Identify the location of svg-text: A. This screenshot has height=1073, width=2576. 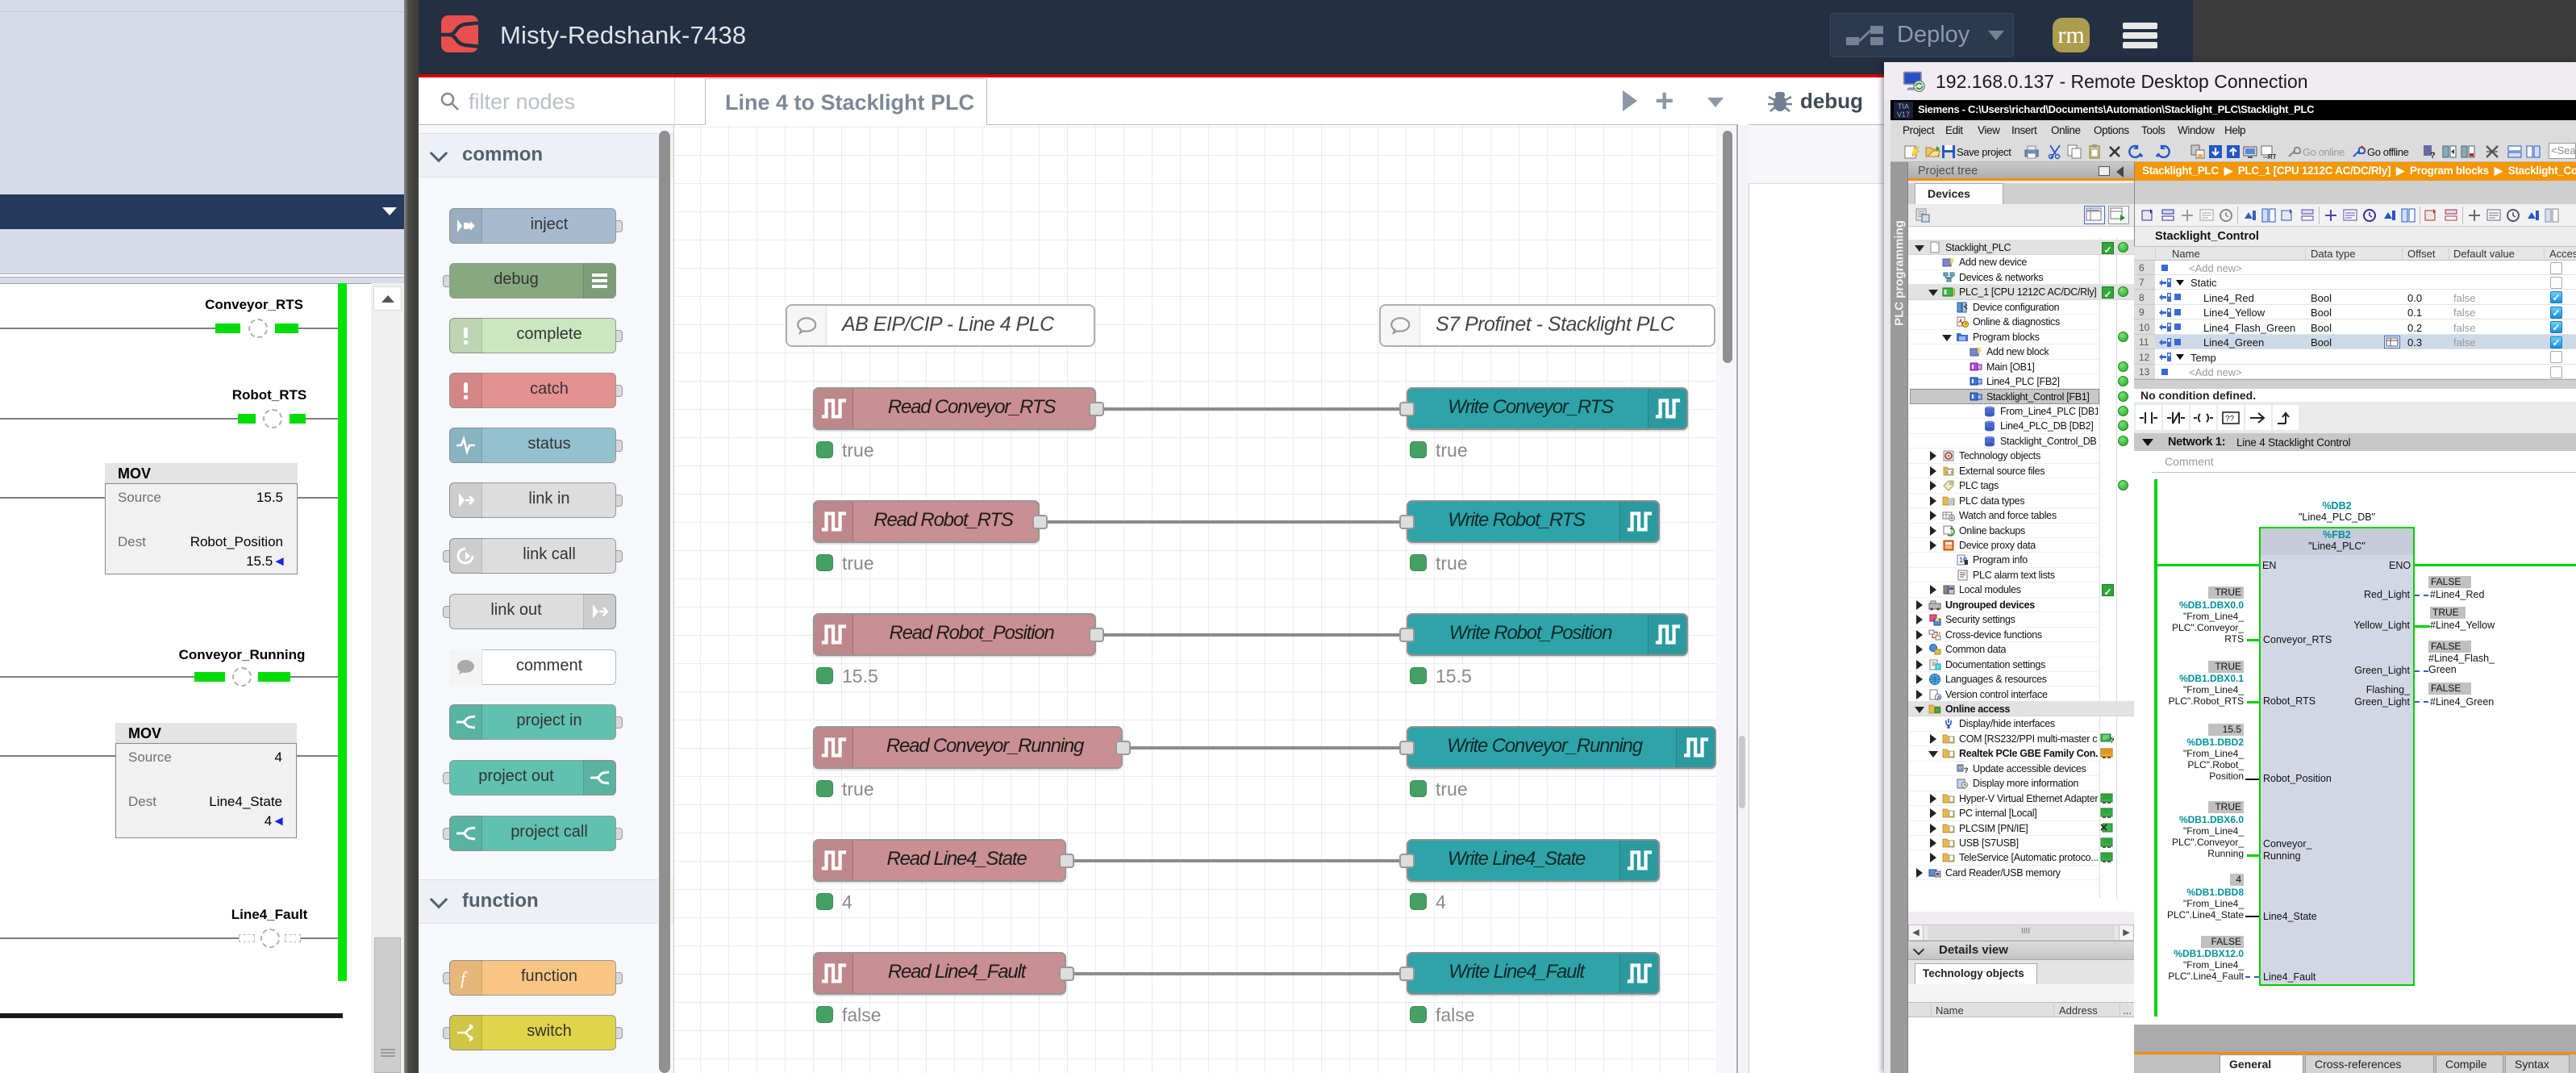
(1939, 697).